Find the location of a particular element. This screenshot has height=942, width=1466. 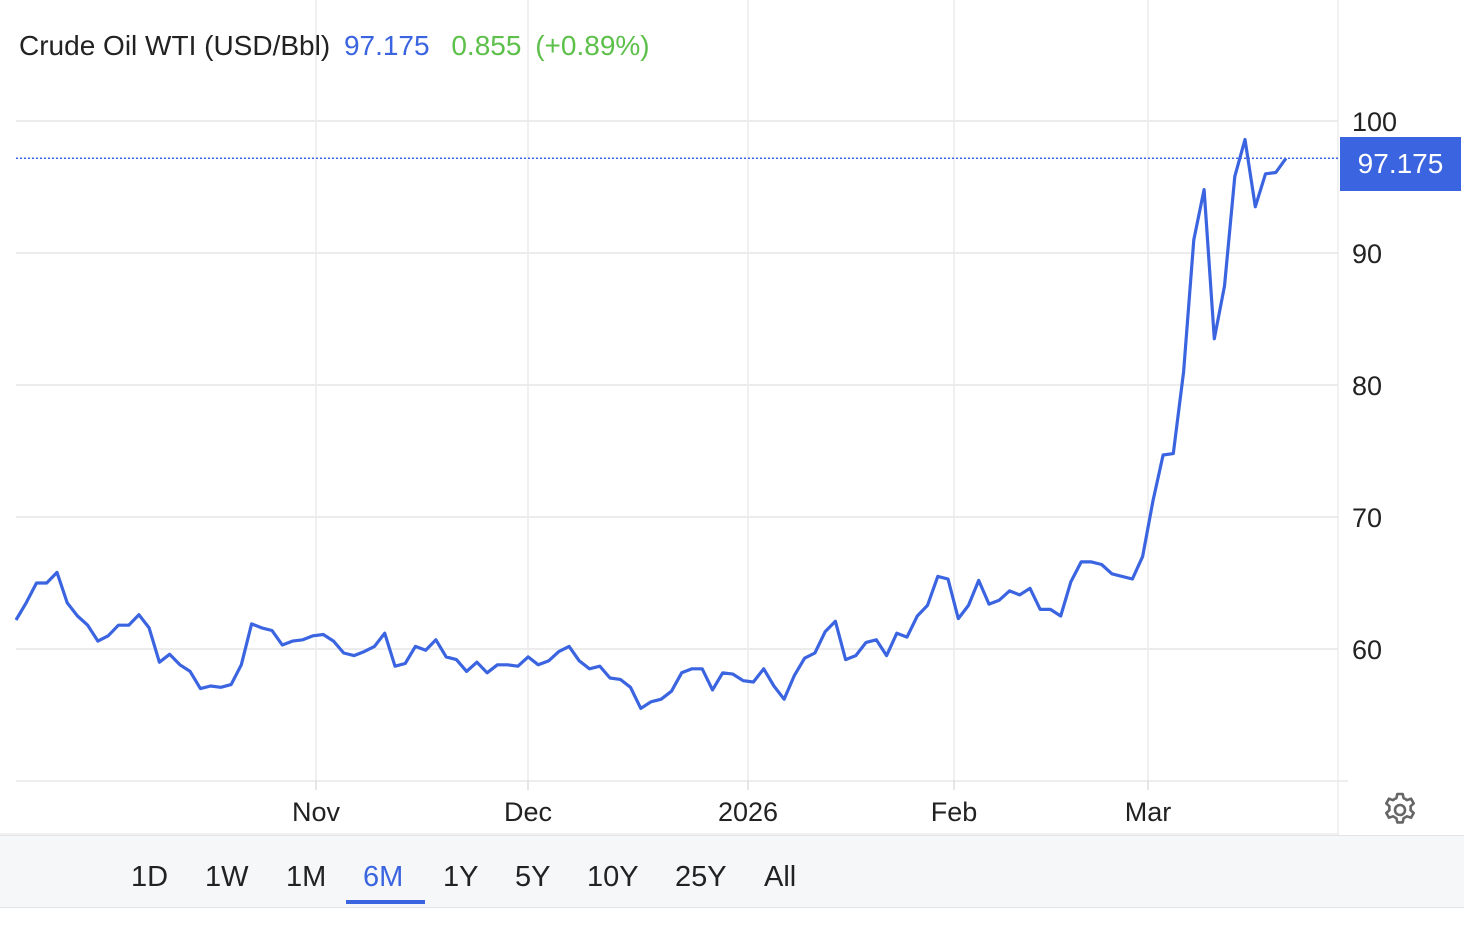

price-change: 0.855 is located at coordinates (486, 45).